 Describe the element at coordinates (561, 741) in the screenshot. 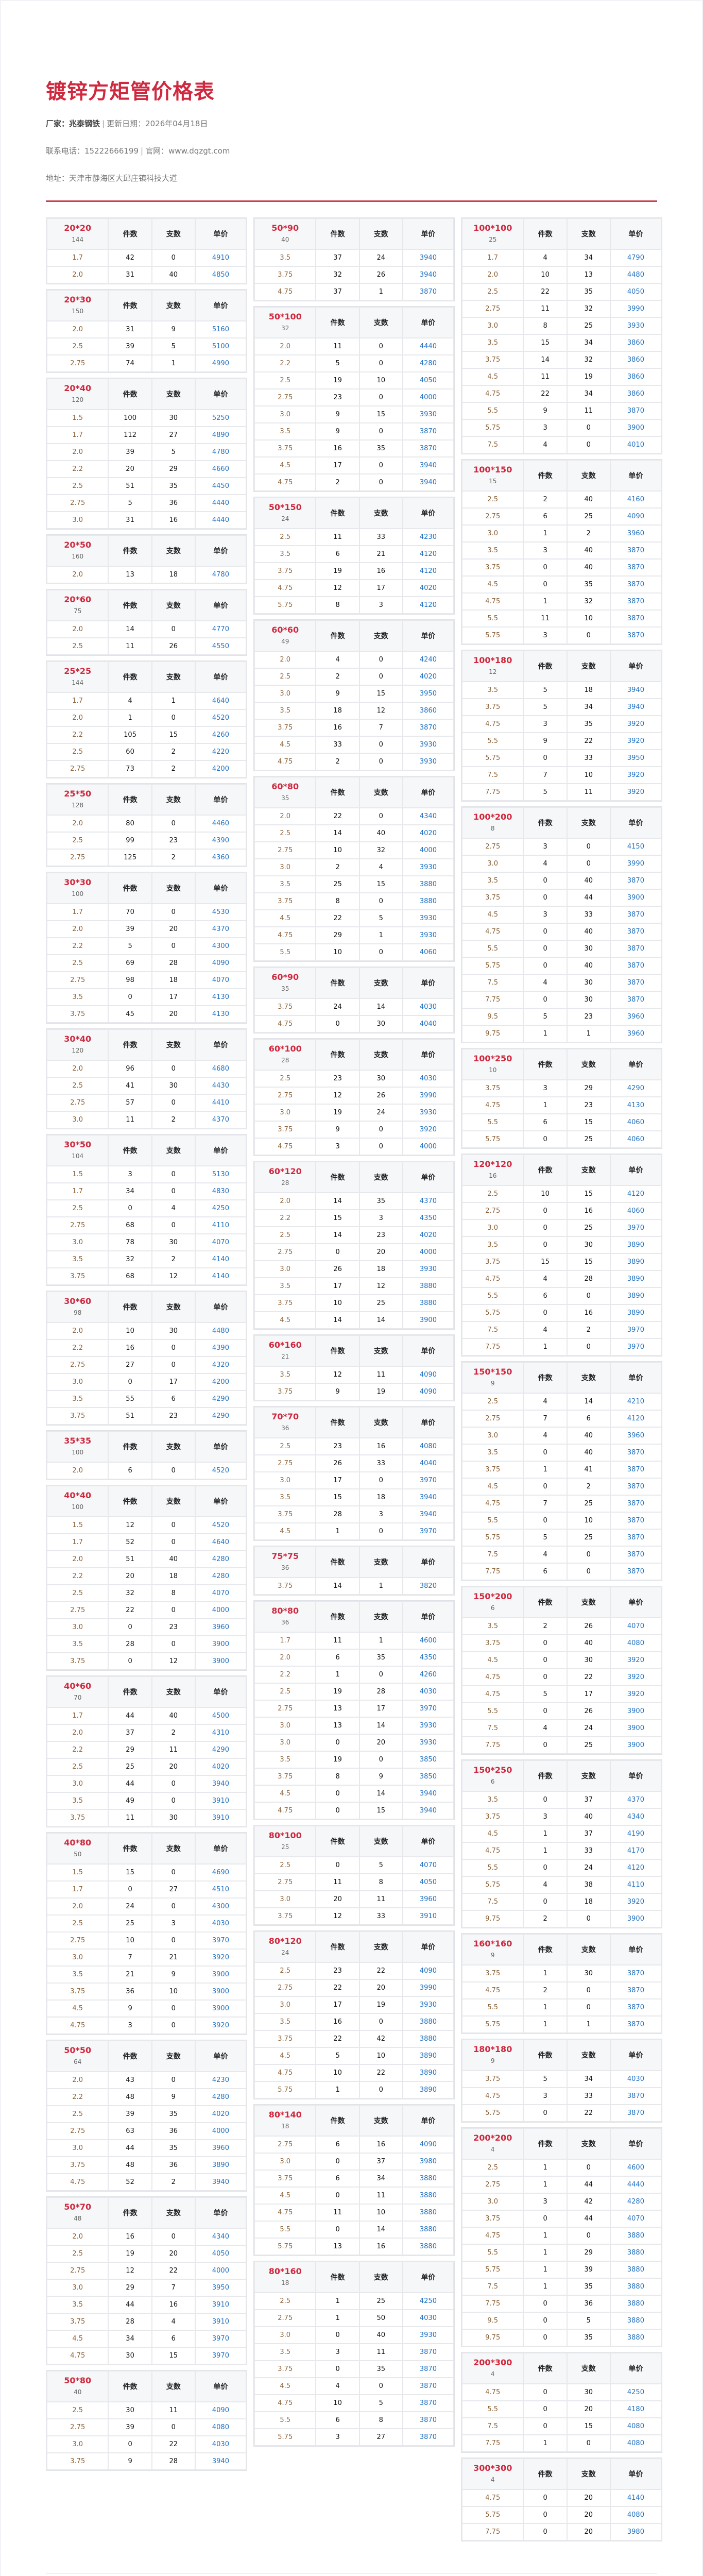

I see `table-row: 5.5 9 22 3920` at that location.